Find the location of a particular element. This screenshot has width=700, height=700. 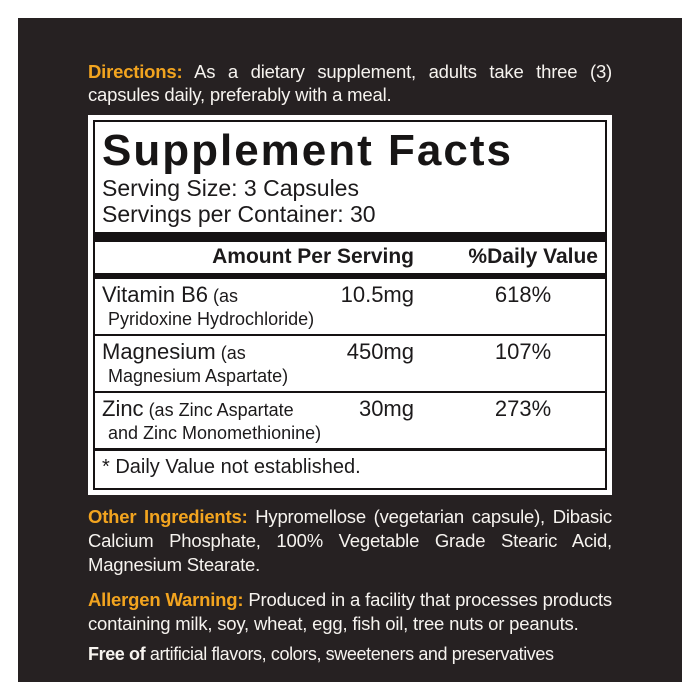

nutrient-form-line2: Pyridoxine Hydrochloride) is located at coordinates (211, 319).